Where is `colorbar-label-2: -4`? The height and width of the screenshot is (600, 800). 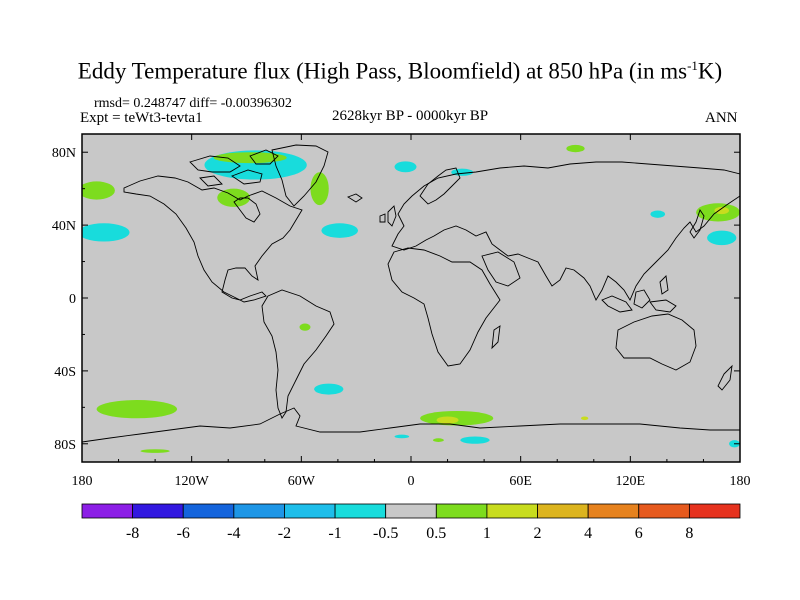 colorbar-label-2: -4 is located at coordinates (233, 533).